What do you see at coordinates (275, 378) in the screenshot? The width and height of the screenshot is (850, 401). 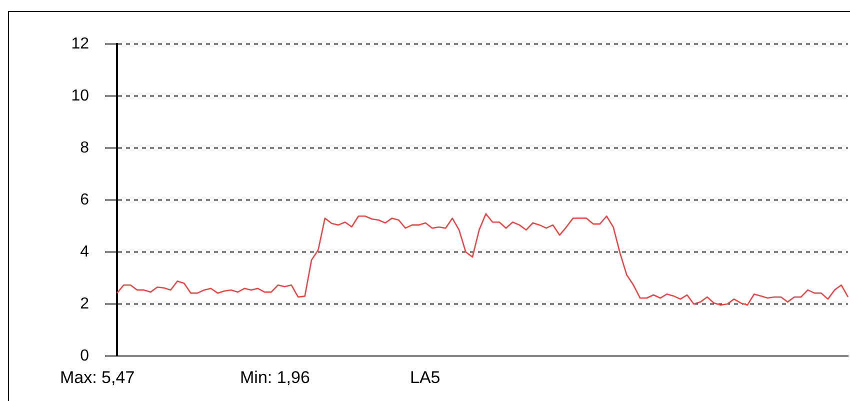 I see `text: Min: 1,96` at bounding box center [275, 378].